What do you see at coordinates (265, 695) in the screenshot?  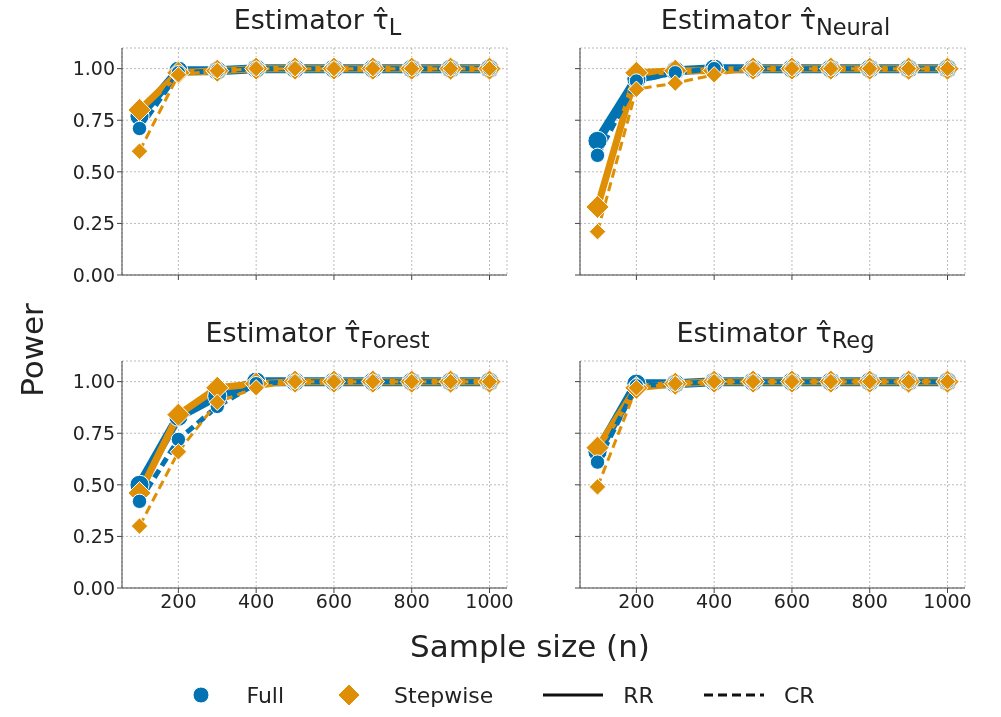 I see `legend-label: Full` at bounding box center [265, 695].